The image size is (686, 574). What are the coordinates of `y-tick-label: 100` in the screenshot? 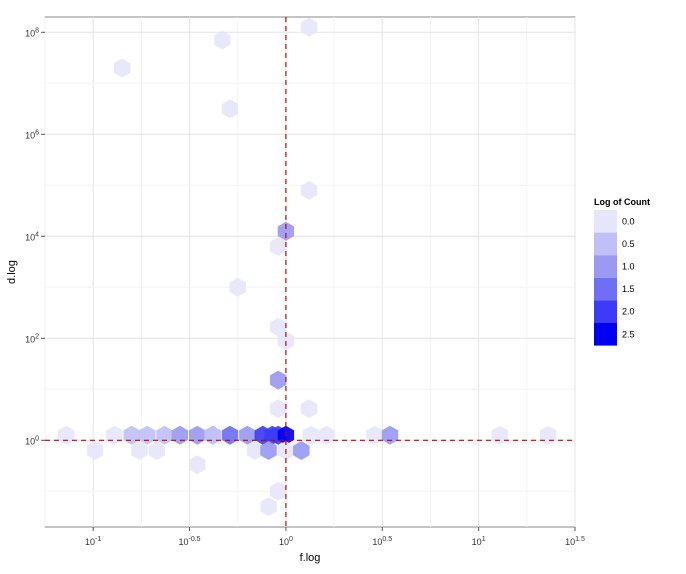 It's located at (32, 440).